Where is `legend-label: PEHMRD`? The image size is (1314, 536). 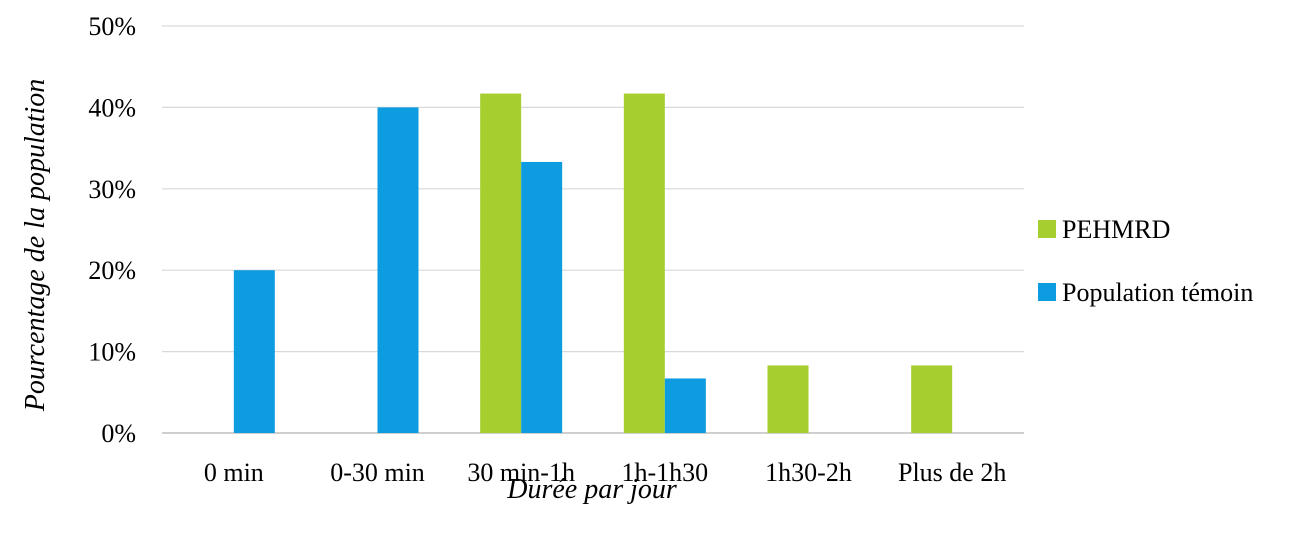 legend-label: PEHMRD is located at coordinates (1116, 229).